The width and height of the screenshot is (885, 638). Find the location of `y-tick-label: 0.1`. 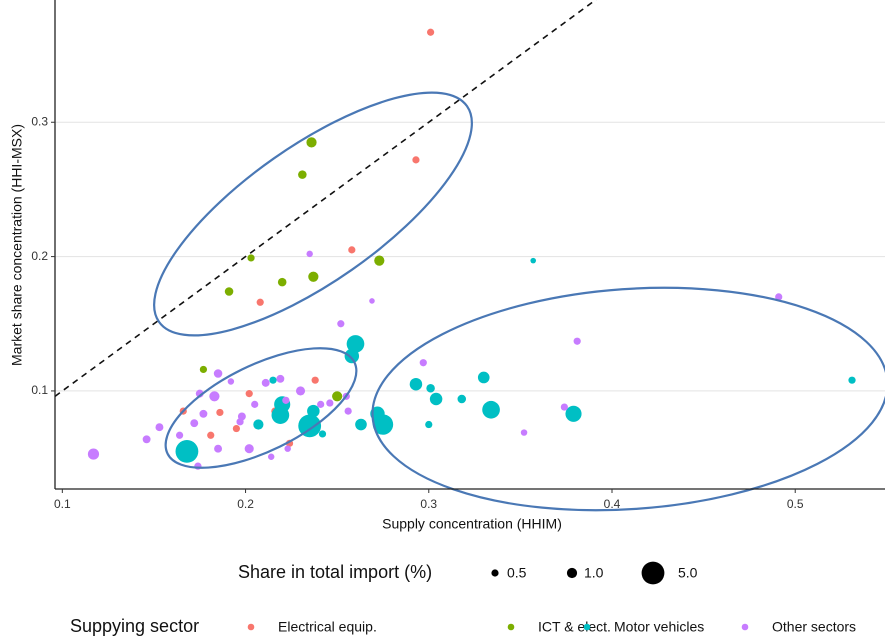

y-tick-label: 0.1 is located at coordinates (39, 390).